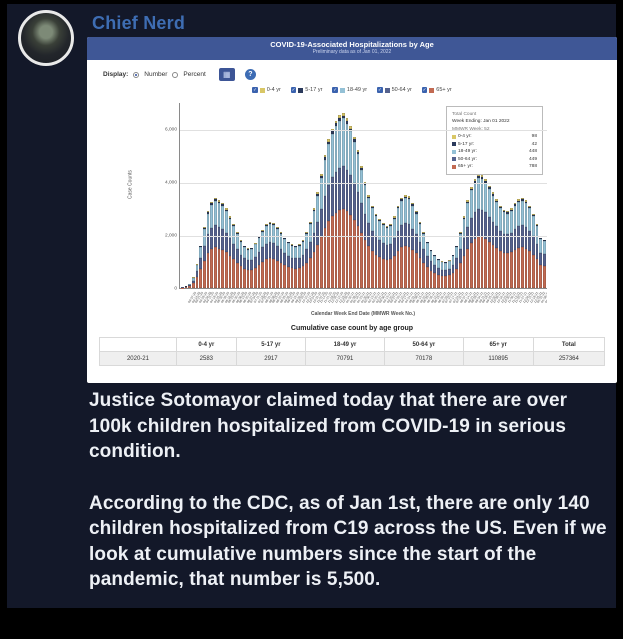 This screenshot has height=639, width=623. What do you see at coordinates (394, 90) in the screenshot?
I see `legend-item: ✓ 50-64 yr` at bounding box center [394, 90].